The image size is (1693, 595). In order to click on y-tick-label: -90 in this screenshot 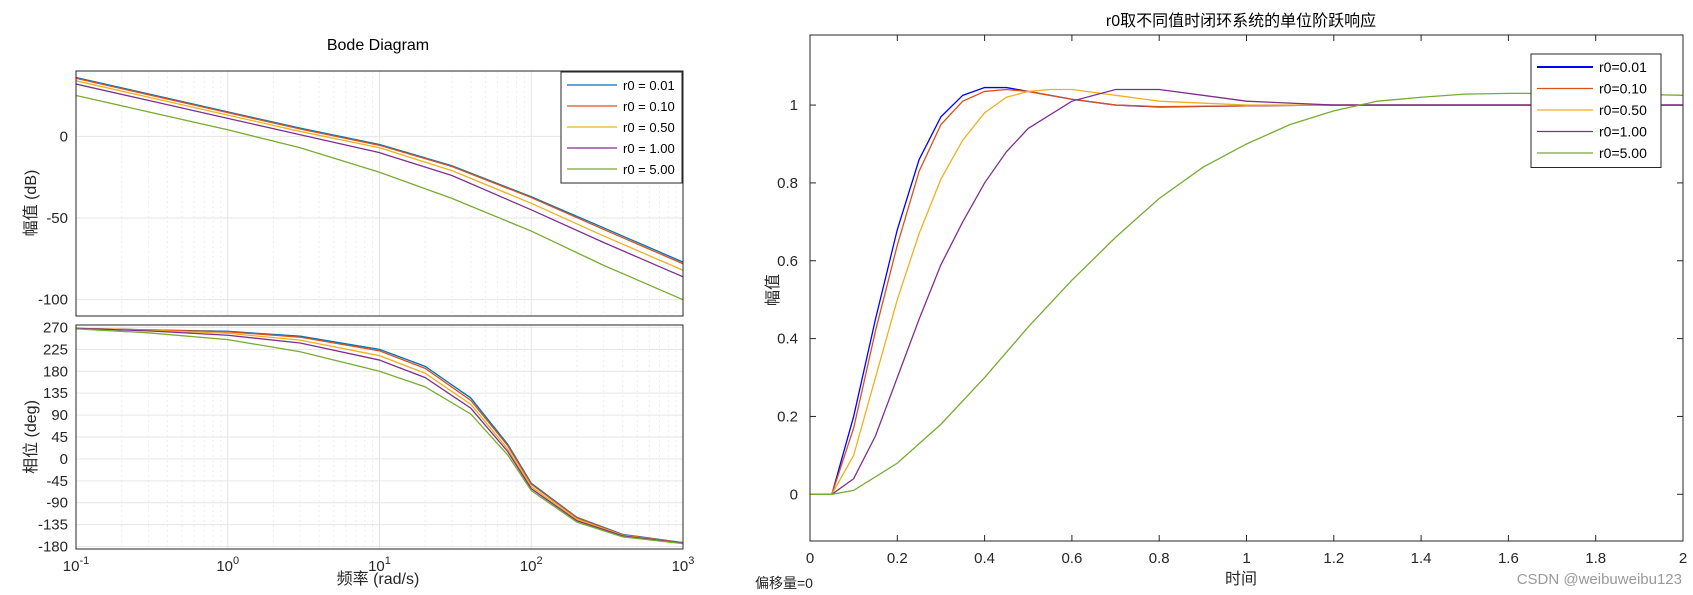, I will do `click(57, 503)`.